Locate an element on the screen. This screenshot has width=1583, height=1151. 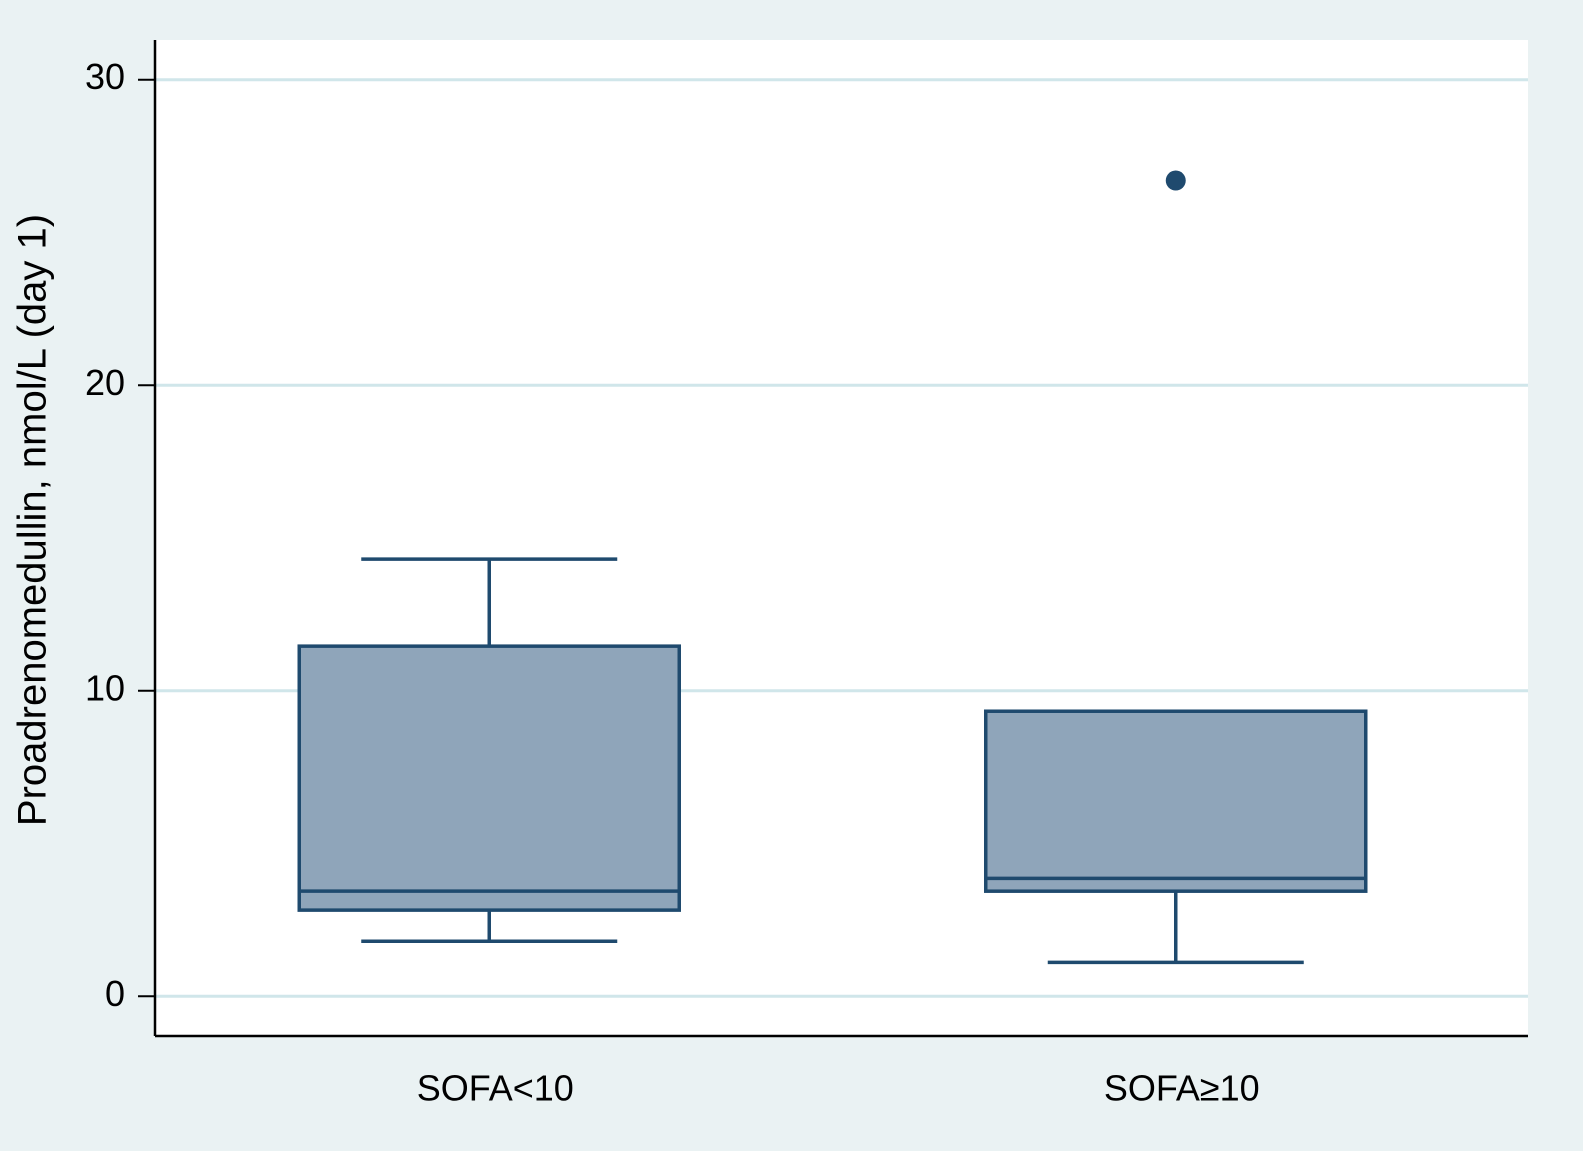
y-tick-label: 0 is located at coordinates (115, 993).